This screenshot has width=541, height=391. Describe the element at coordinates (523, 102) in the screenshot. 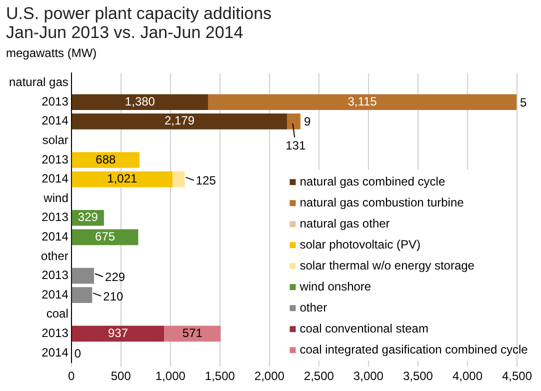

I see `data-label: 5` at that location.